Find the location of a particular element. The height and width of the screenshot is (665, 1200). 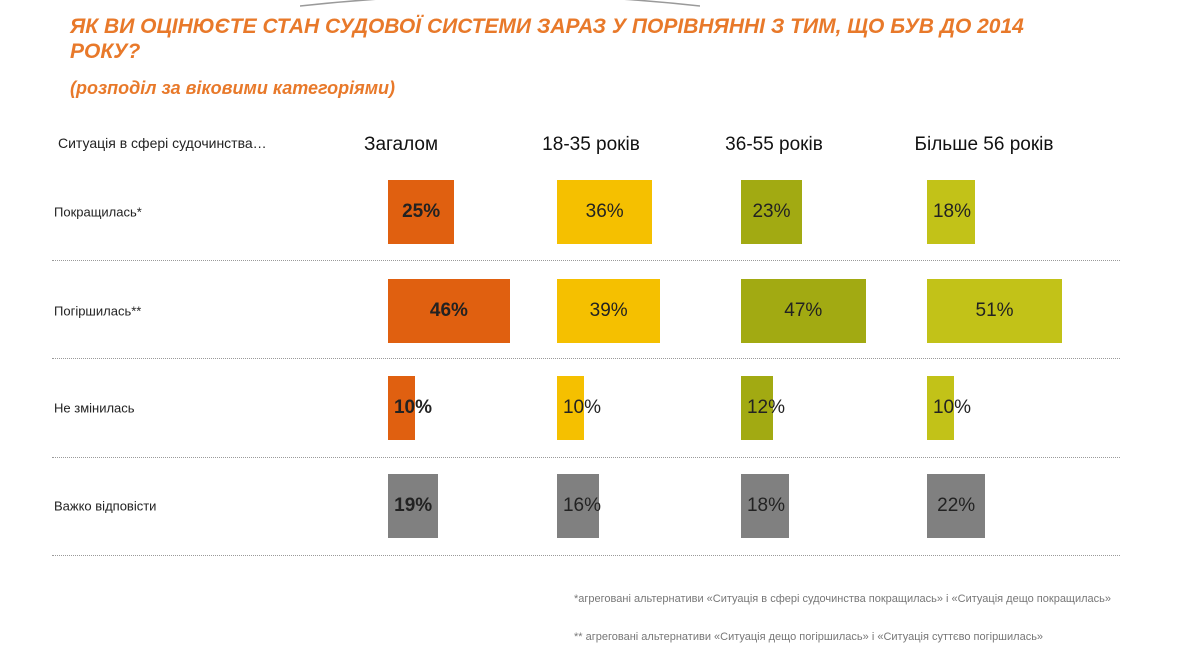

data-label: 51% is located at coordinates (994, 310).